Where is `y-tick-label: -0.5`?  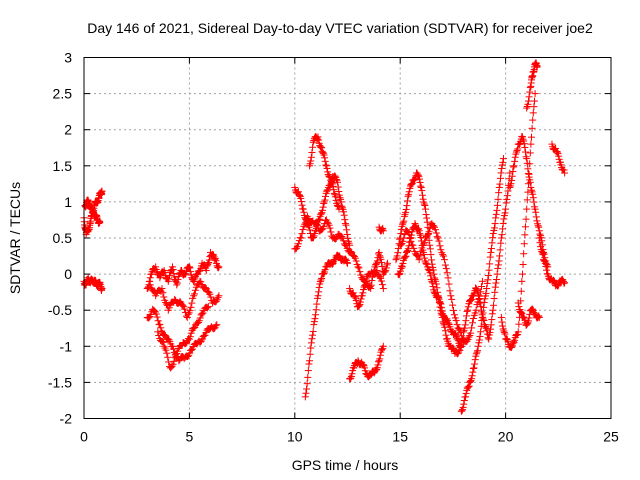 y-tick-label: -0.5 is located at coordinates (60, 310).